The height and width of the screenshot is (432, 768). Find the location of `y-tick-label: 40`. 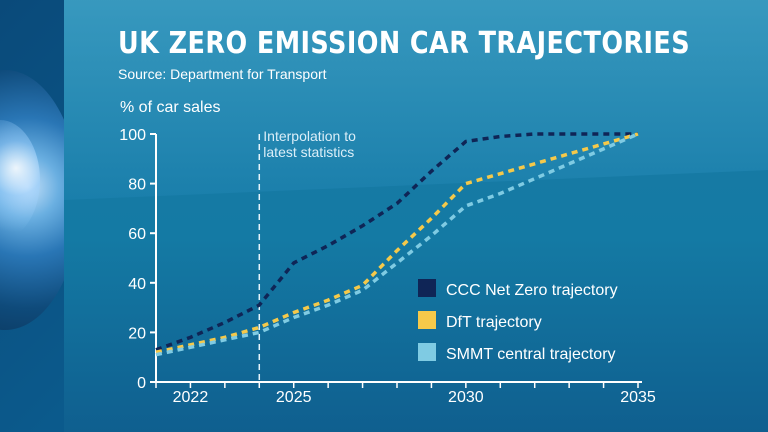

y-tick-label: 40 is located at coordinates (137, 284).